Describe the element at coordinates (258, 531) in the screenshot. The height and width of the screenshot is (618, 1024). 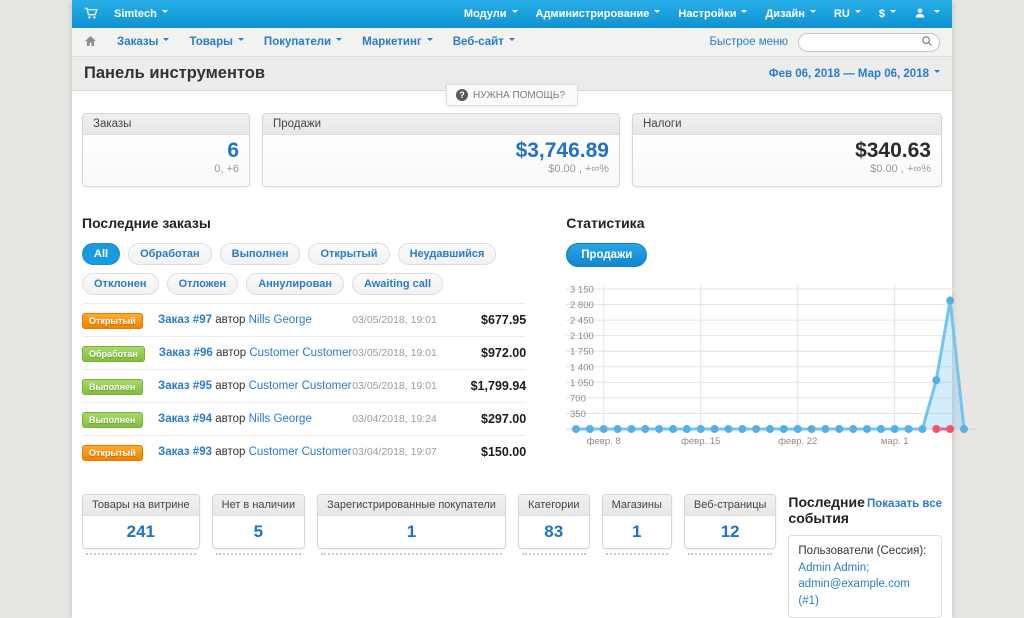
I see `mini-card-value: 5` at that location.